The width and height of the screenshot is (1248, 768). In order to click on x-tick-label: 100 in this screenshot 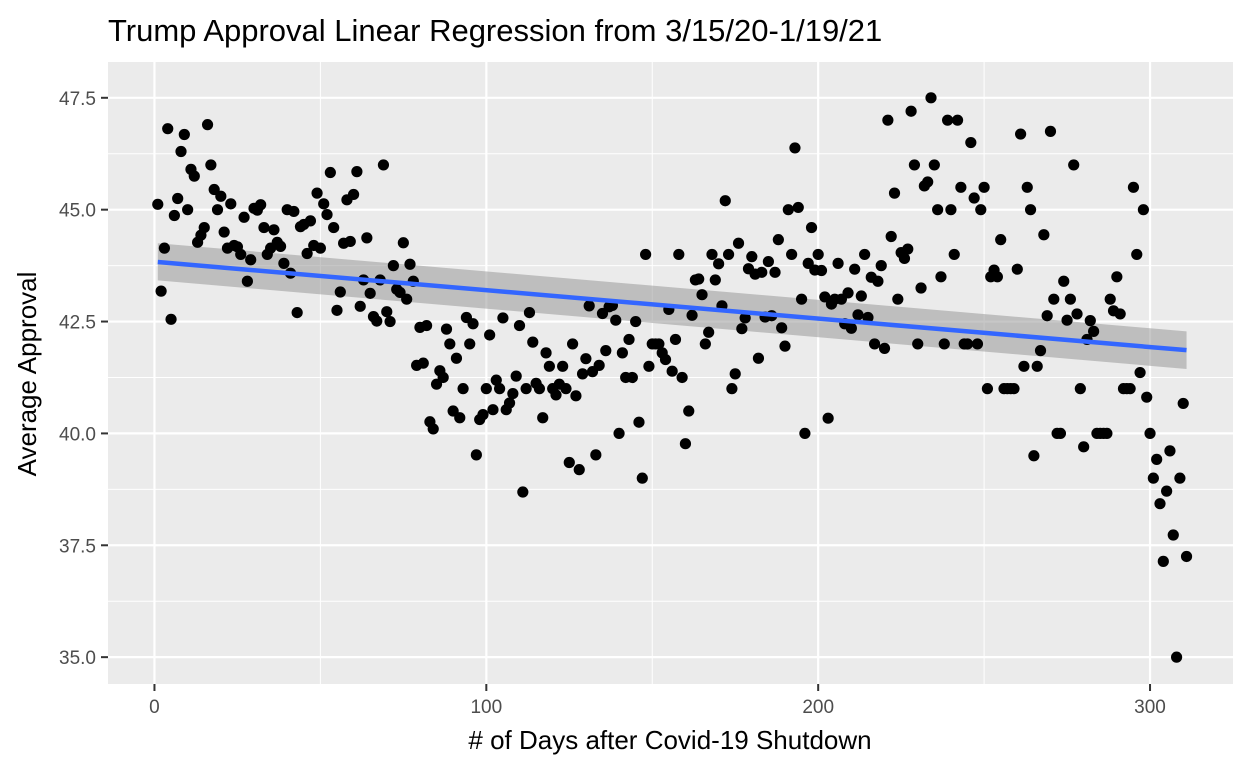, I will do `click(486, 707)`.